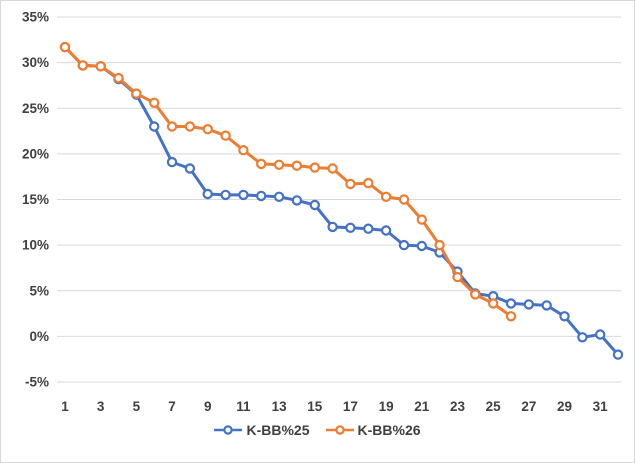 Image resolution: width=635 pixels, height=463 pixels. Describe the element at coordinates (339, 430) in the screenshot. I see `legend-marker-kbb26-icon` at that location.